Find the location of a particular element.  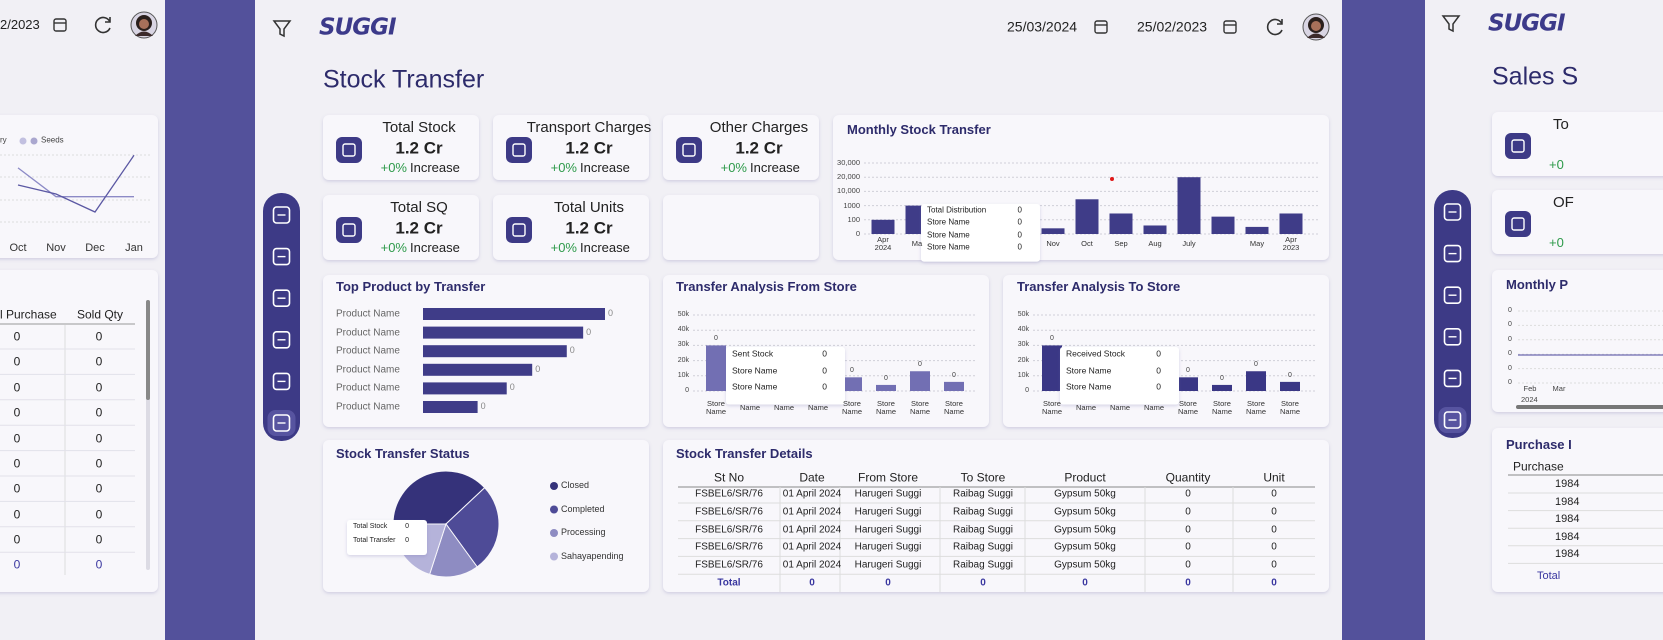

legend-label: Sahayapending is located at coordinates (592, 555).